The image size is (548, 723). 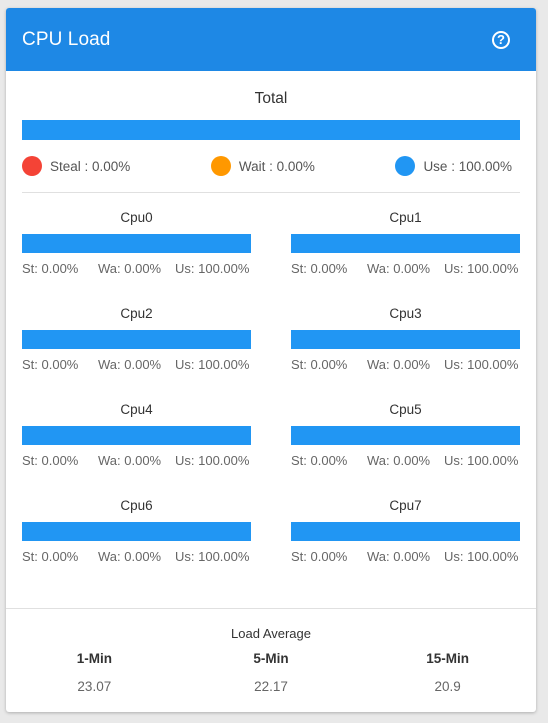 What do you see at coordinates (90, 166) in the screenshot?
I see `legend-steal-label: Steal : 0.00%` at bounding box center [90, 166].